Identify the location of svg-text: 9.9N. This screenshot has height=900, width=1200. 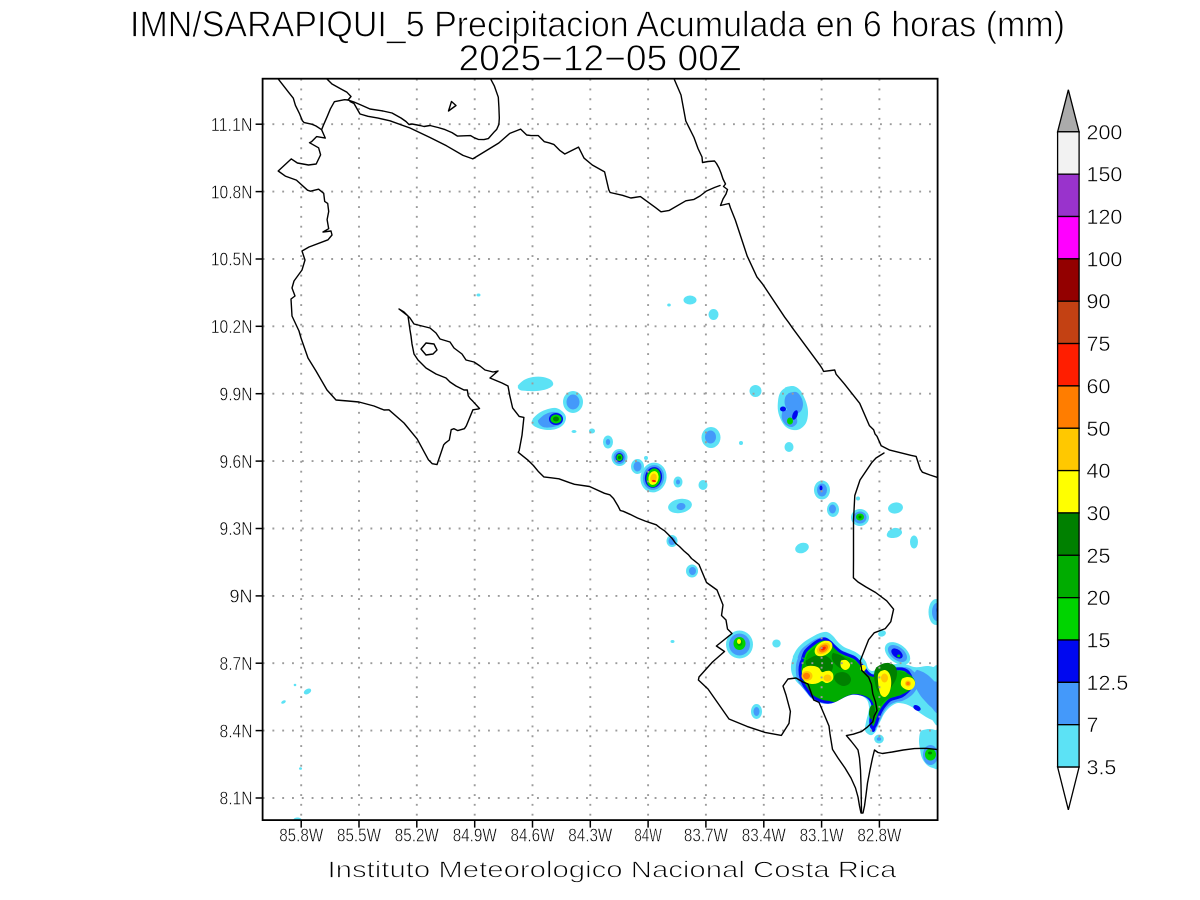
(236, 393).